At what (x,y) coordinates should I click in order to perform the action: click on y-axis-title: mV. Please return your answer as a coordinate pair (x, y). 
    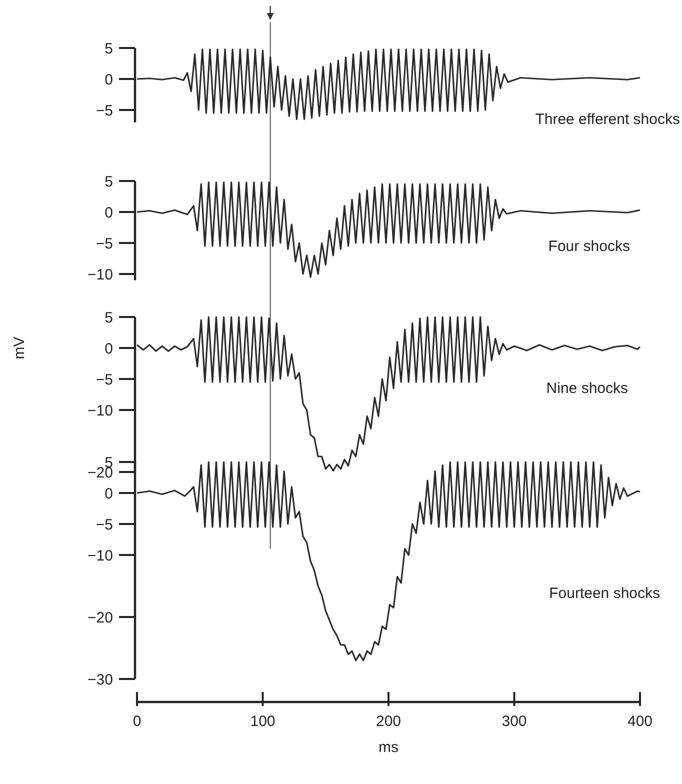
    Looking at the image, I should click on (19, 348).